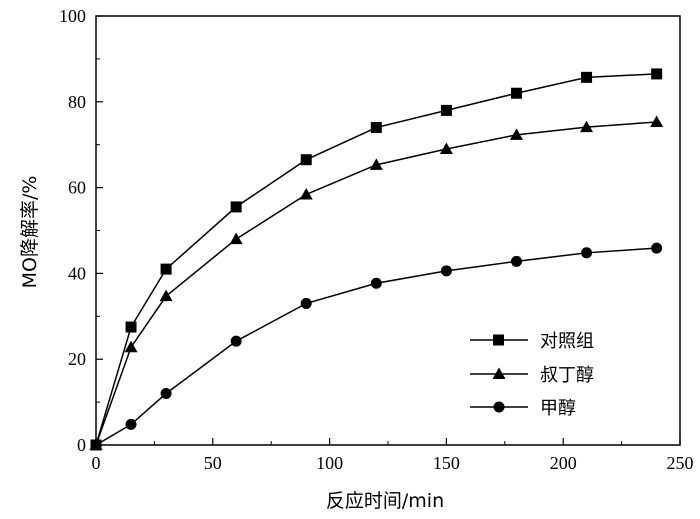 Image resolution: width=700 pixels, height=519 pixels. Describe the element at coordinates (385, 501) in the screenshot. I see `x-axis-title: 反应时间/min` at that location.